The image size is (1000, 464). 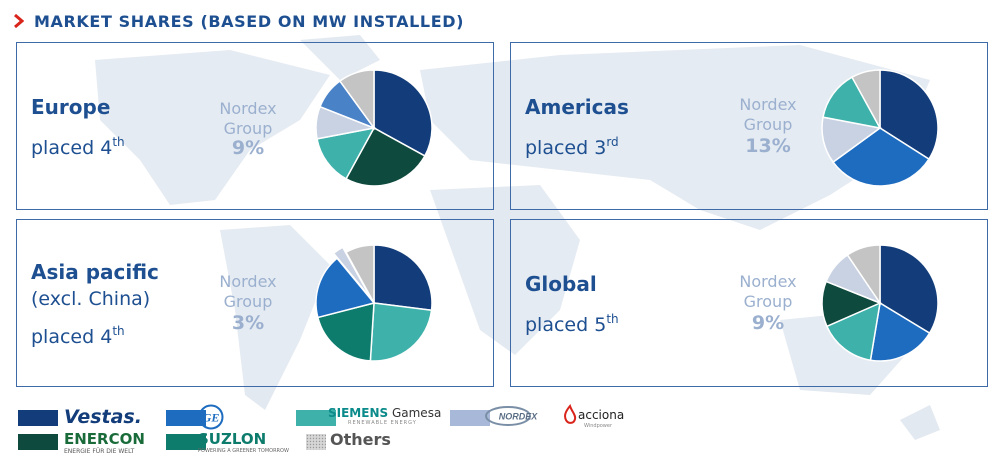 I want to click on page-header: MARKET SHARES (BASED ON MW INSTALLED), so click(x=239, y=21).